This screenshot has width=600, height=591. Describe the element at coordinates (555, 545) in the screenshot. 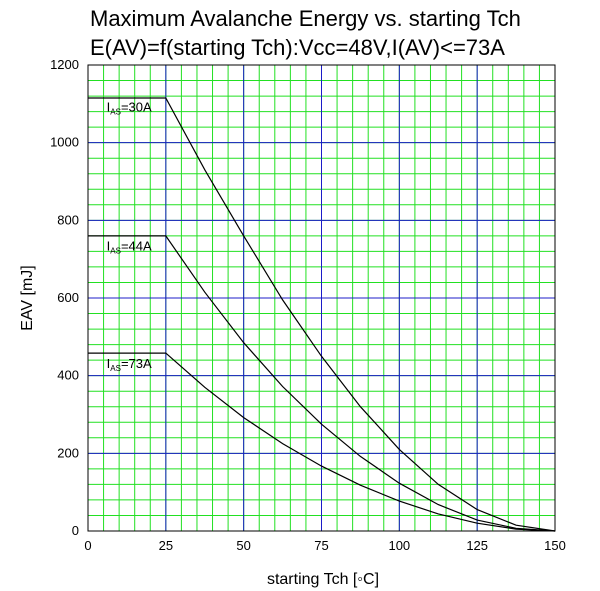

I see `x-tick-label: 150` at that location.